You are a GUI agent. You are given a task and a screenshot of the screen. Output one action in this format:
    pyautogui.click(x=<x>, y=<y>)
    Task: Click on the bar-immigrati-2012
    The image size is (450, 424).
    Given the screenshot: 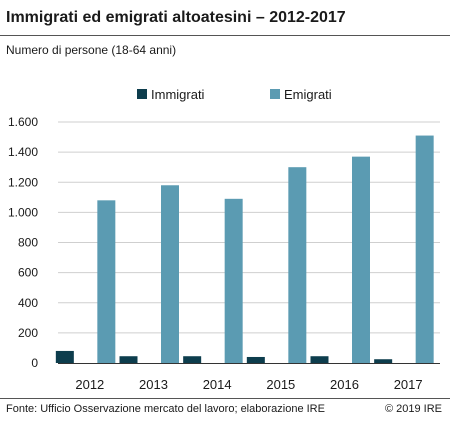 What is the action you would take?
    pyautogui.click(x=64, y=356)
    